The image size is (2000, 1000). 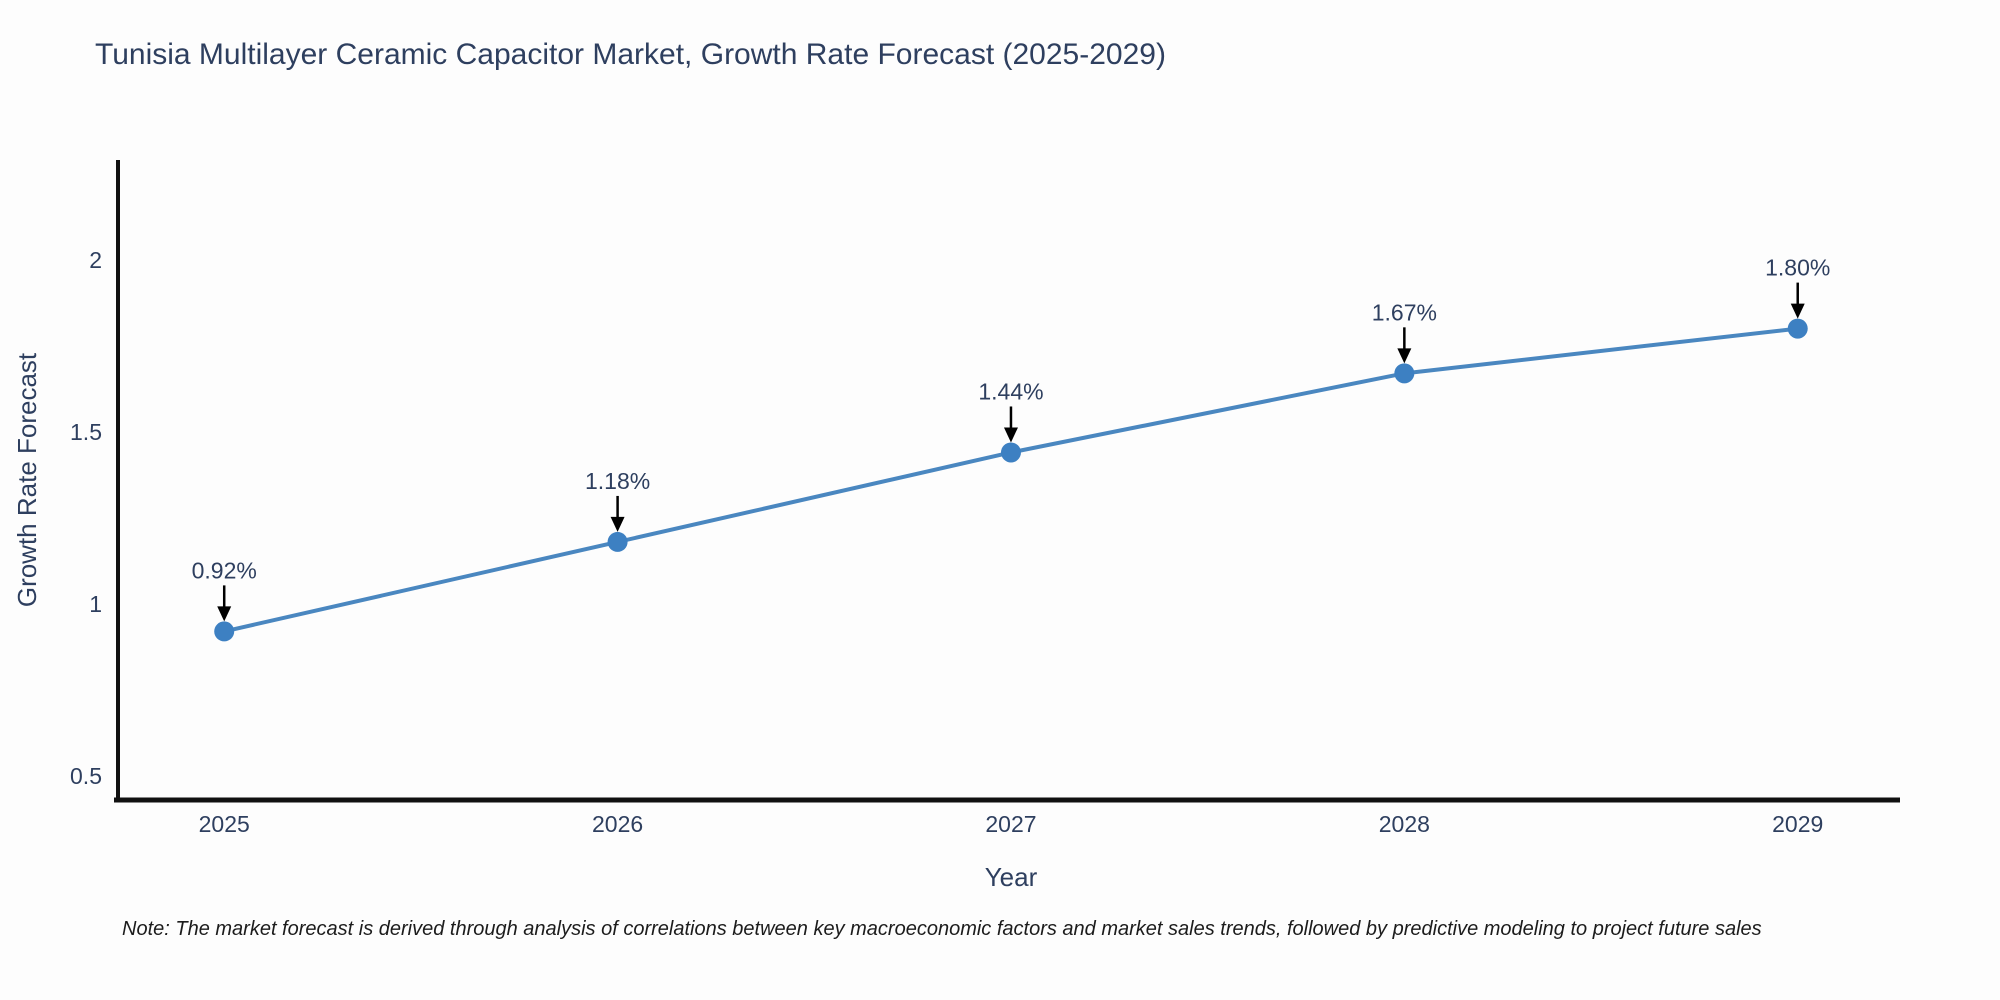 I want to click on x-axis-title: Year, so click(x=1011, y=877).